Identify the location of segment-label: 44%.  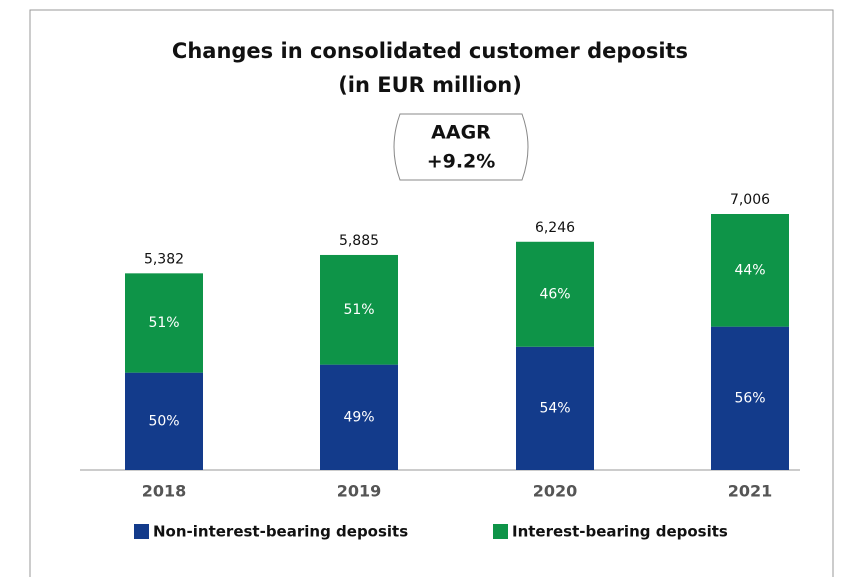
(749, 270).